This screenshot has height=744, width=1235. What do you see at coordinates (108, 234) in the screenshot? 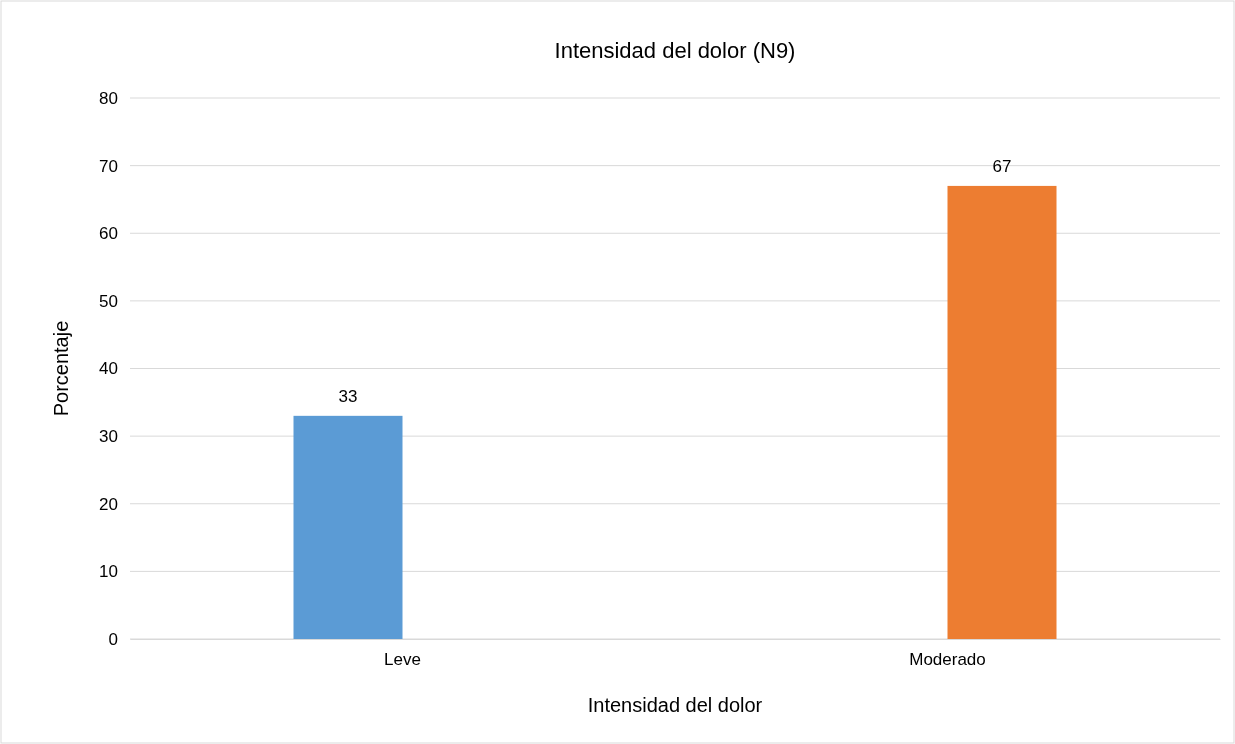
I see `y-tick-label: 60` at bounding box center [108, 234].